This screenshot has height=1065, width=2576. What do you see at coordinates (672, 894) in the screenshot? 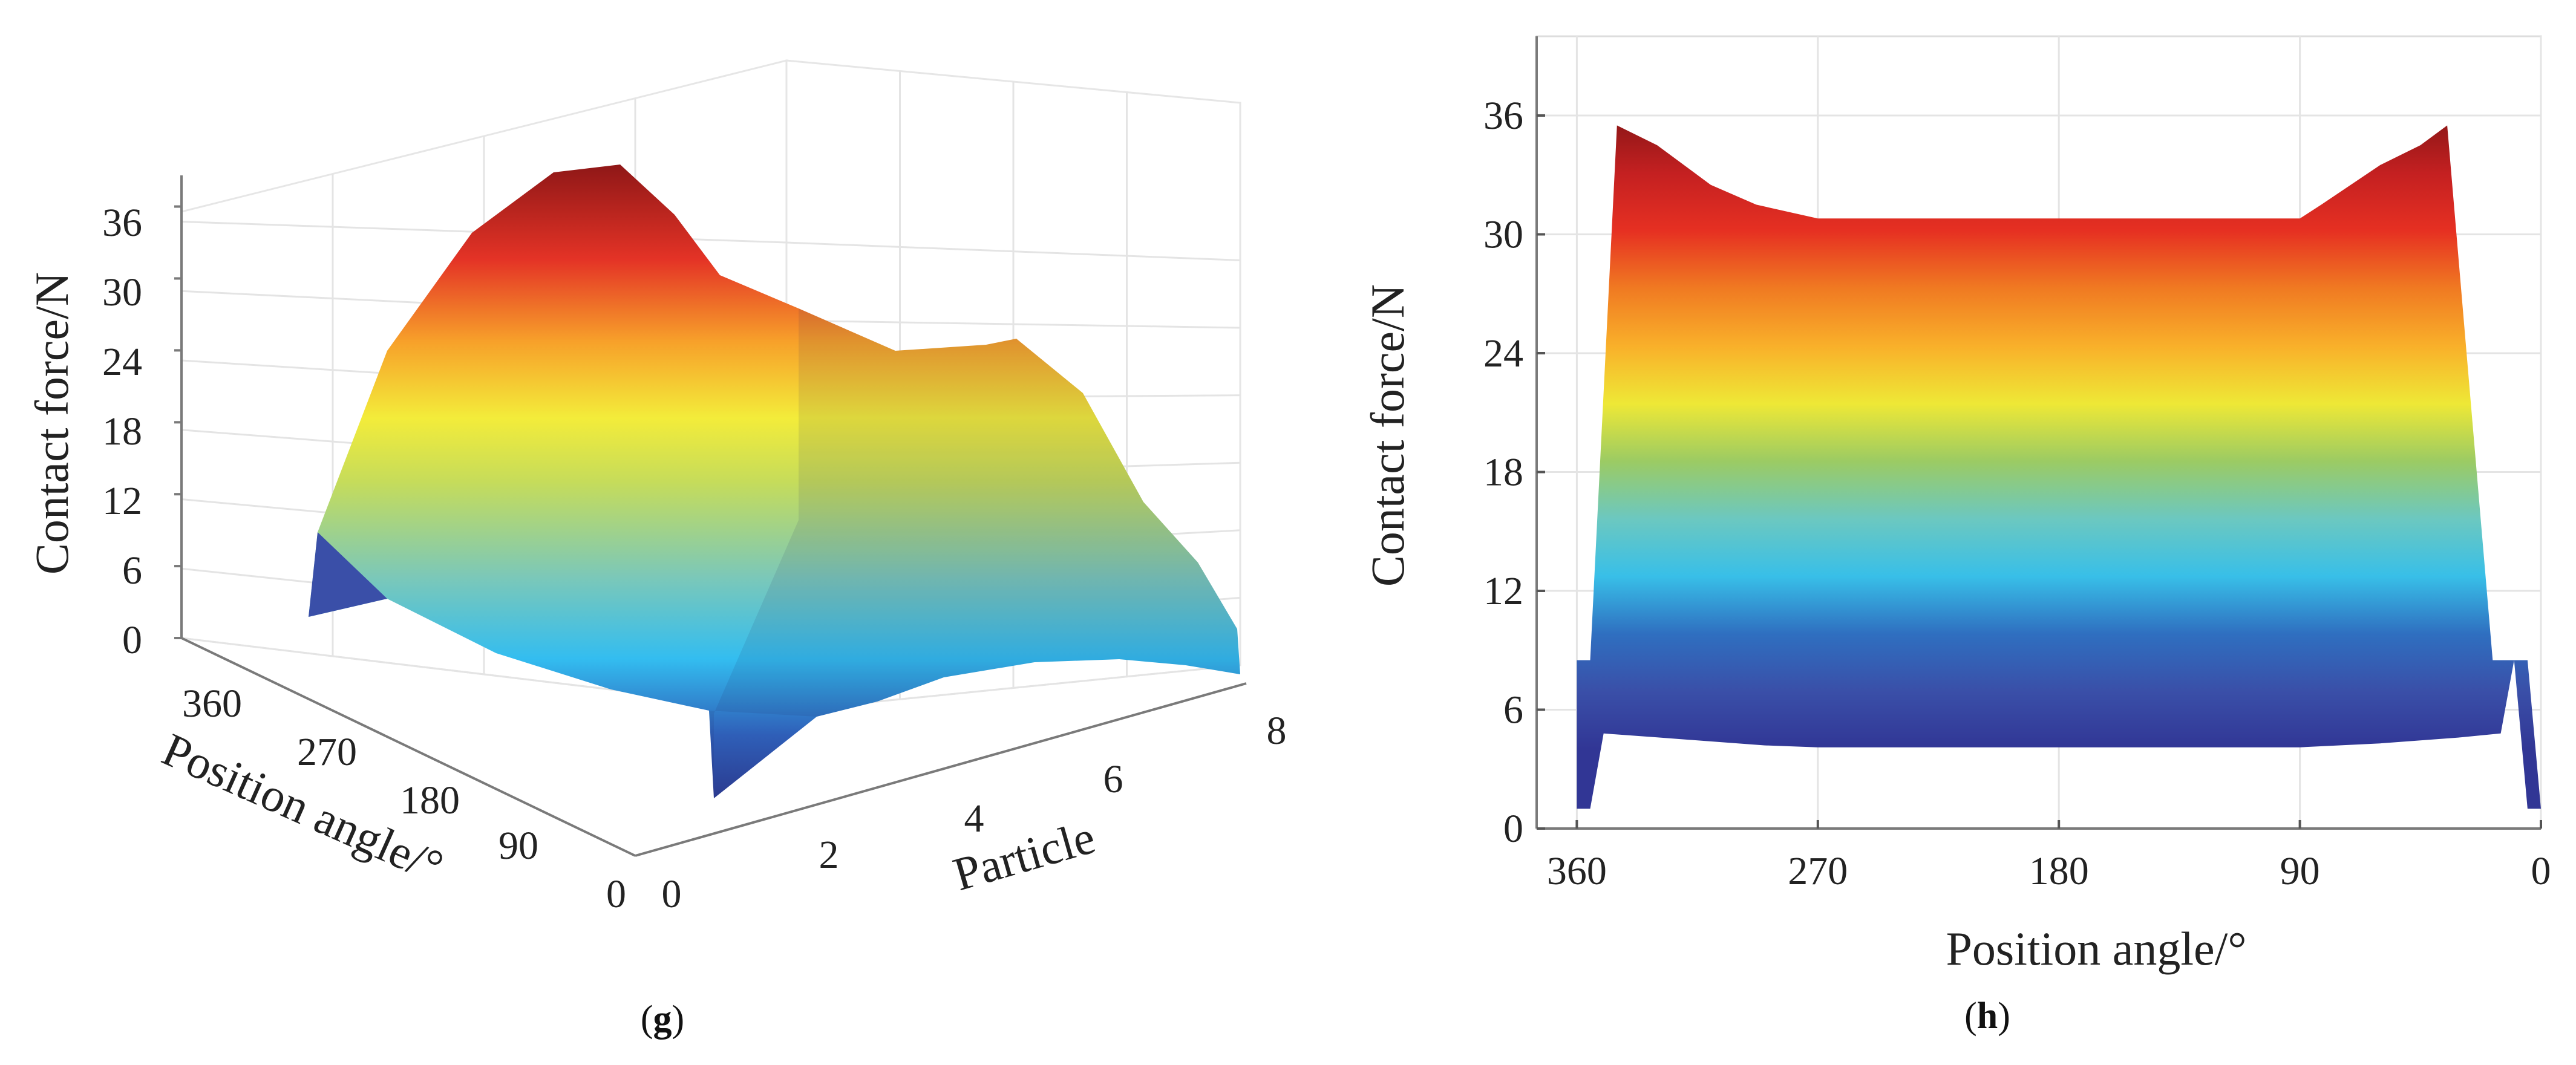
I see `g-y-tick: 0` at bounding box center [672, 894].